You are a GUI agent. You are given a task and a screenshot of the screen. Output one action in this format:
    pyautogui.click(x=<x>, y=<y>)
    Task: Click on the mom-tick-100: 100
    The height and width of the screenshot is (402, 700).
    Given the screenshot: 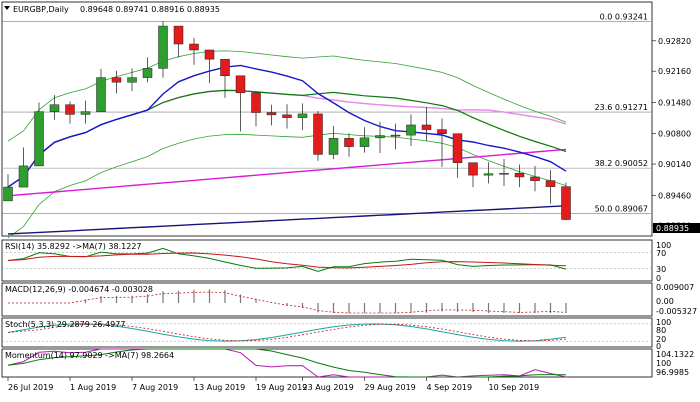 What is the action you would take?
    pyautogui.click(x=663, y=363)
    